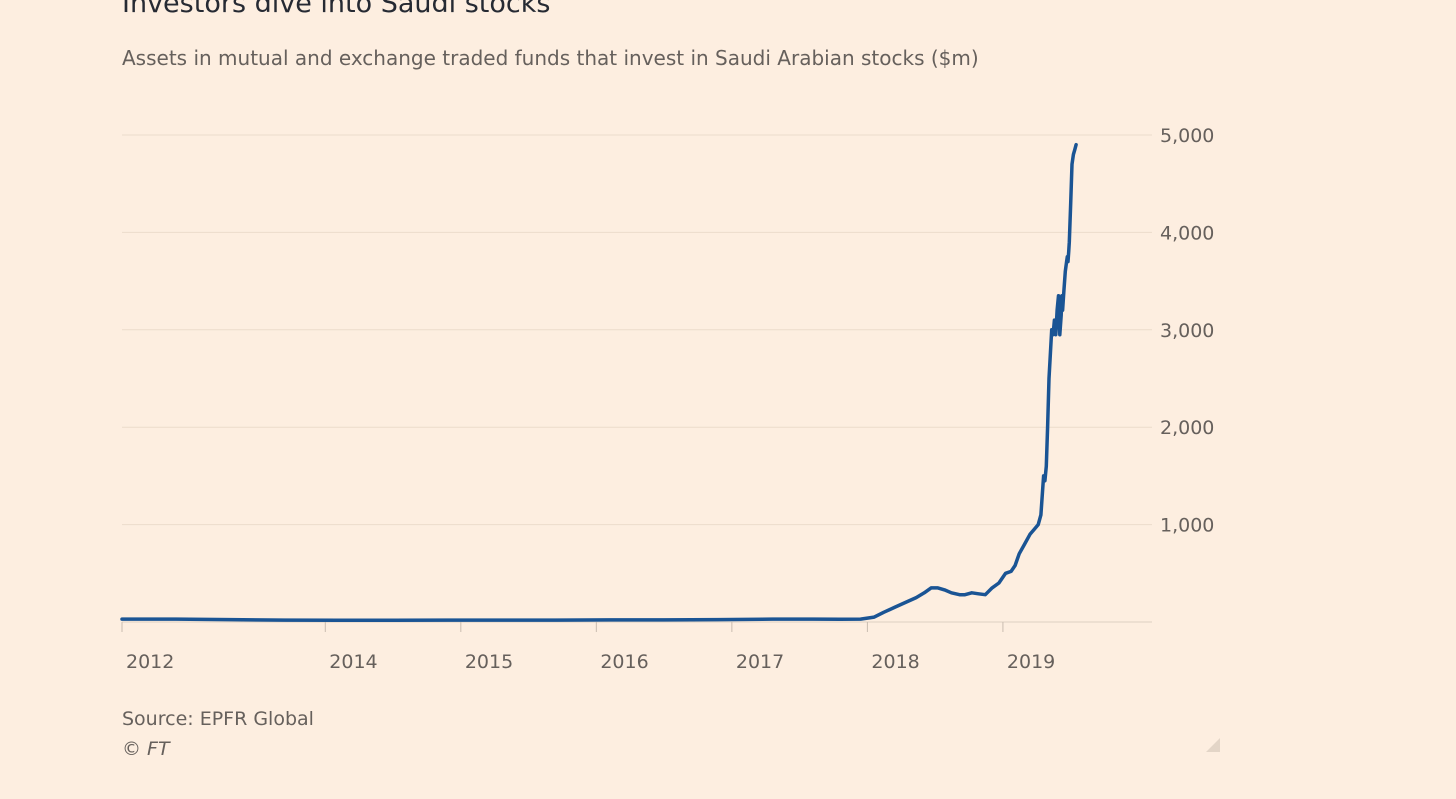 This screenshot has height=799, width=1456. I want to click on x-tick-labels: 2012 2014 2015 2016 2017 2018 2019, so click(590, 662).